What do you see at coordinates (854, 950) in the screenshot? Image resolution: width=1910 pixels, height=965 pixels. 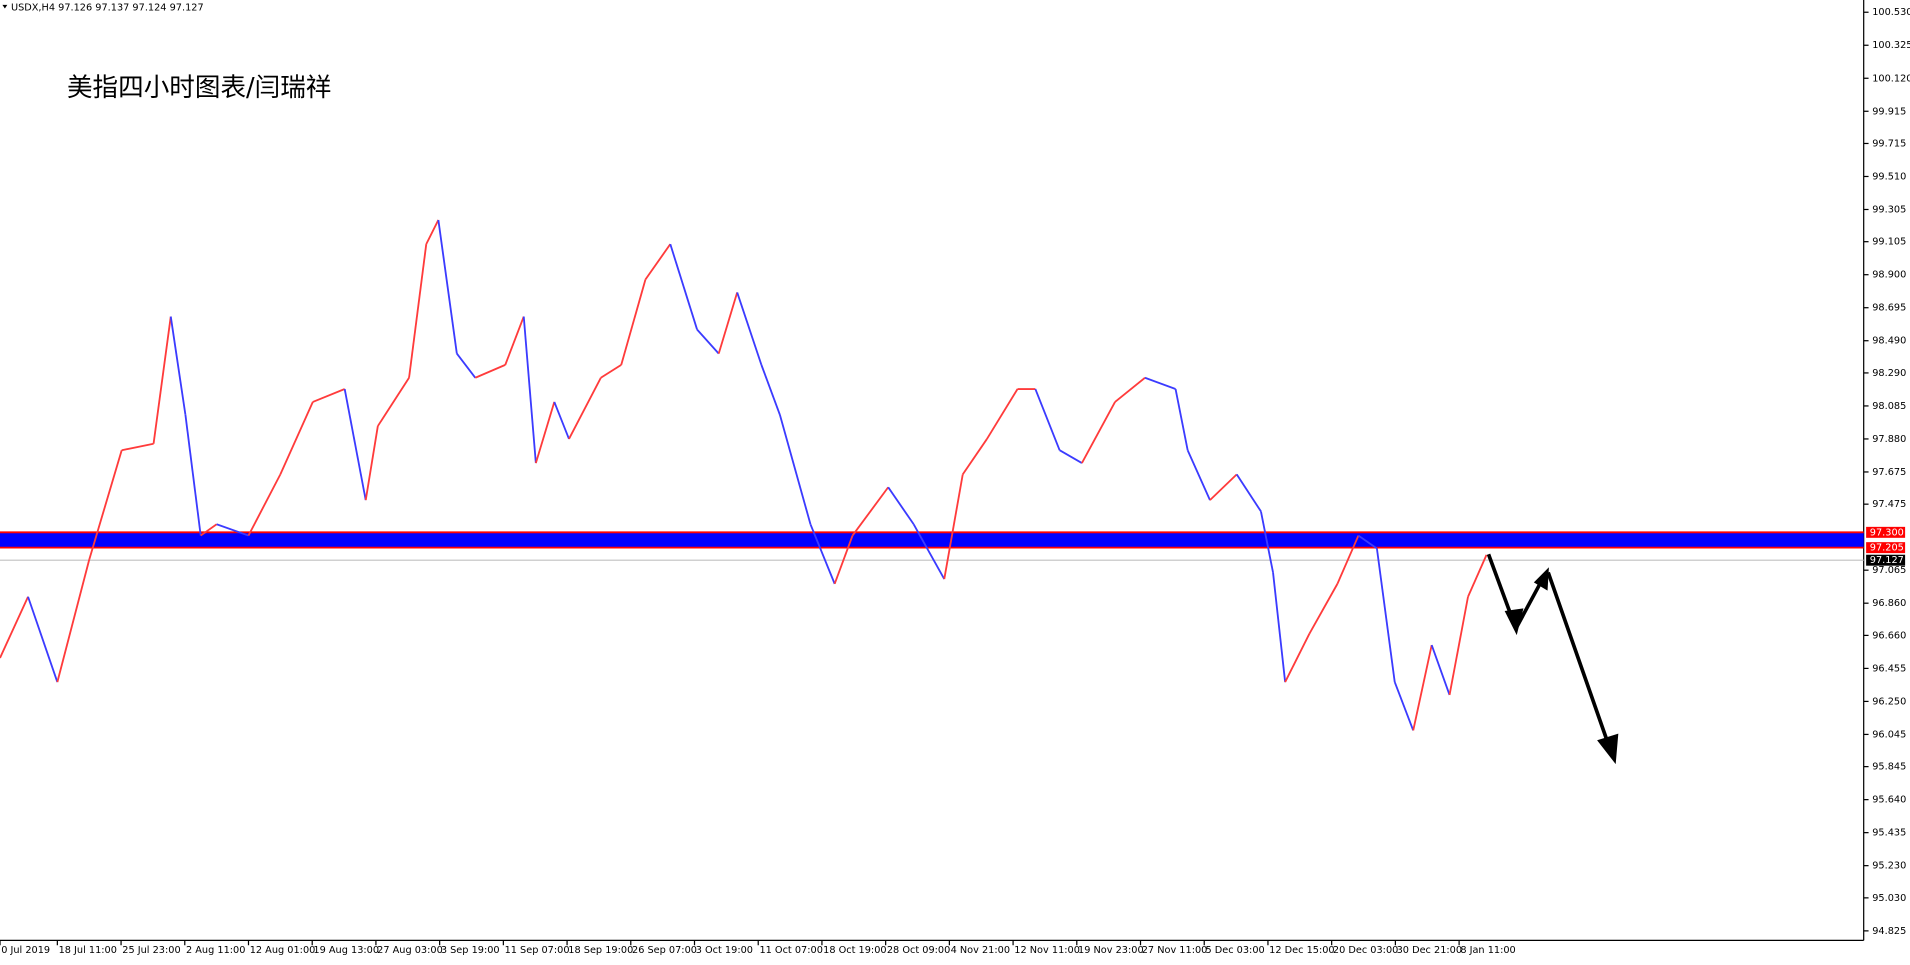 I see `x-tick-label: 18 Oct 19:00` at bounding box center [854, 950].